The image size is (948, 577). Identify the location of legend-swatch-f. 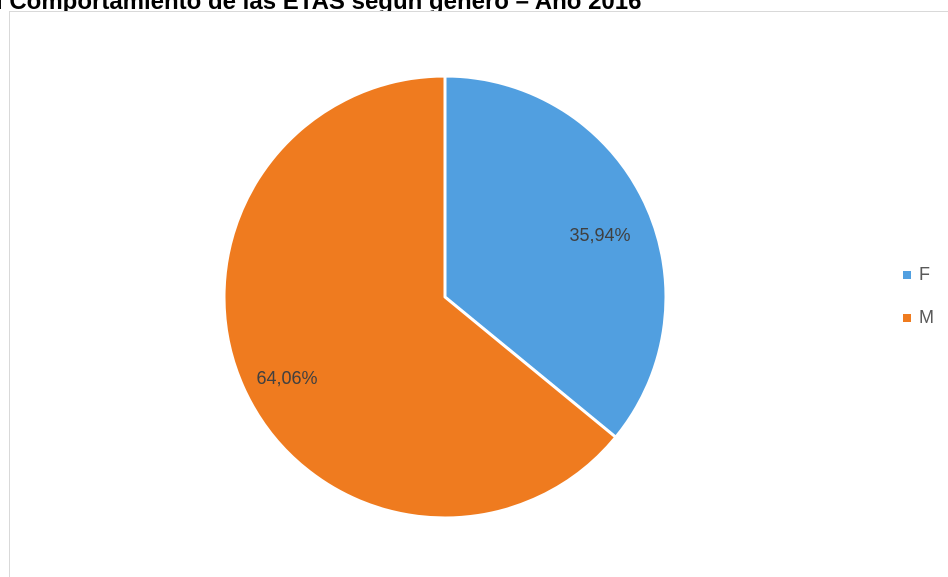
(907, 275).